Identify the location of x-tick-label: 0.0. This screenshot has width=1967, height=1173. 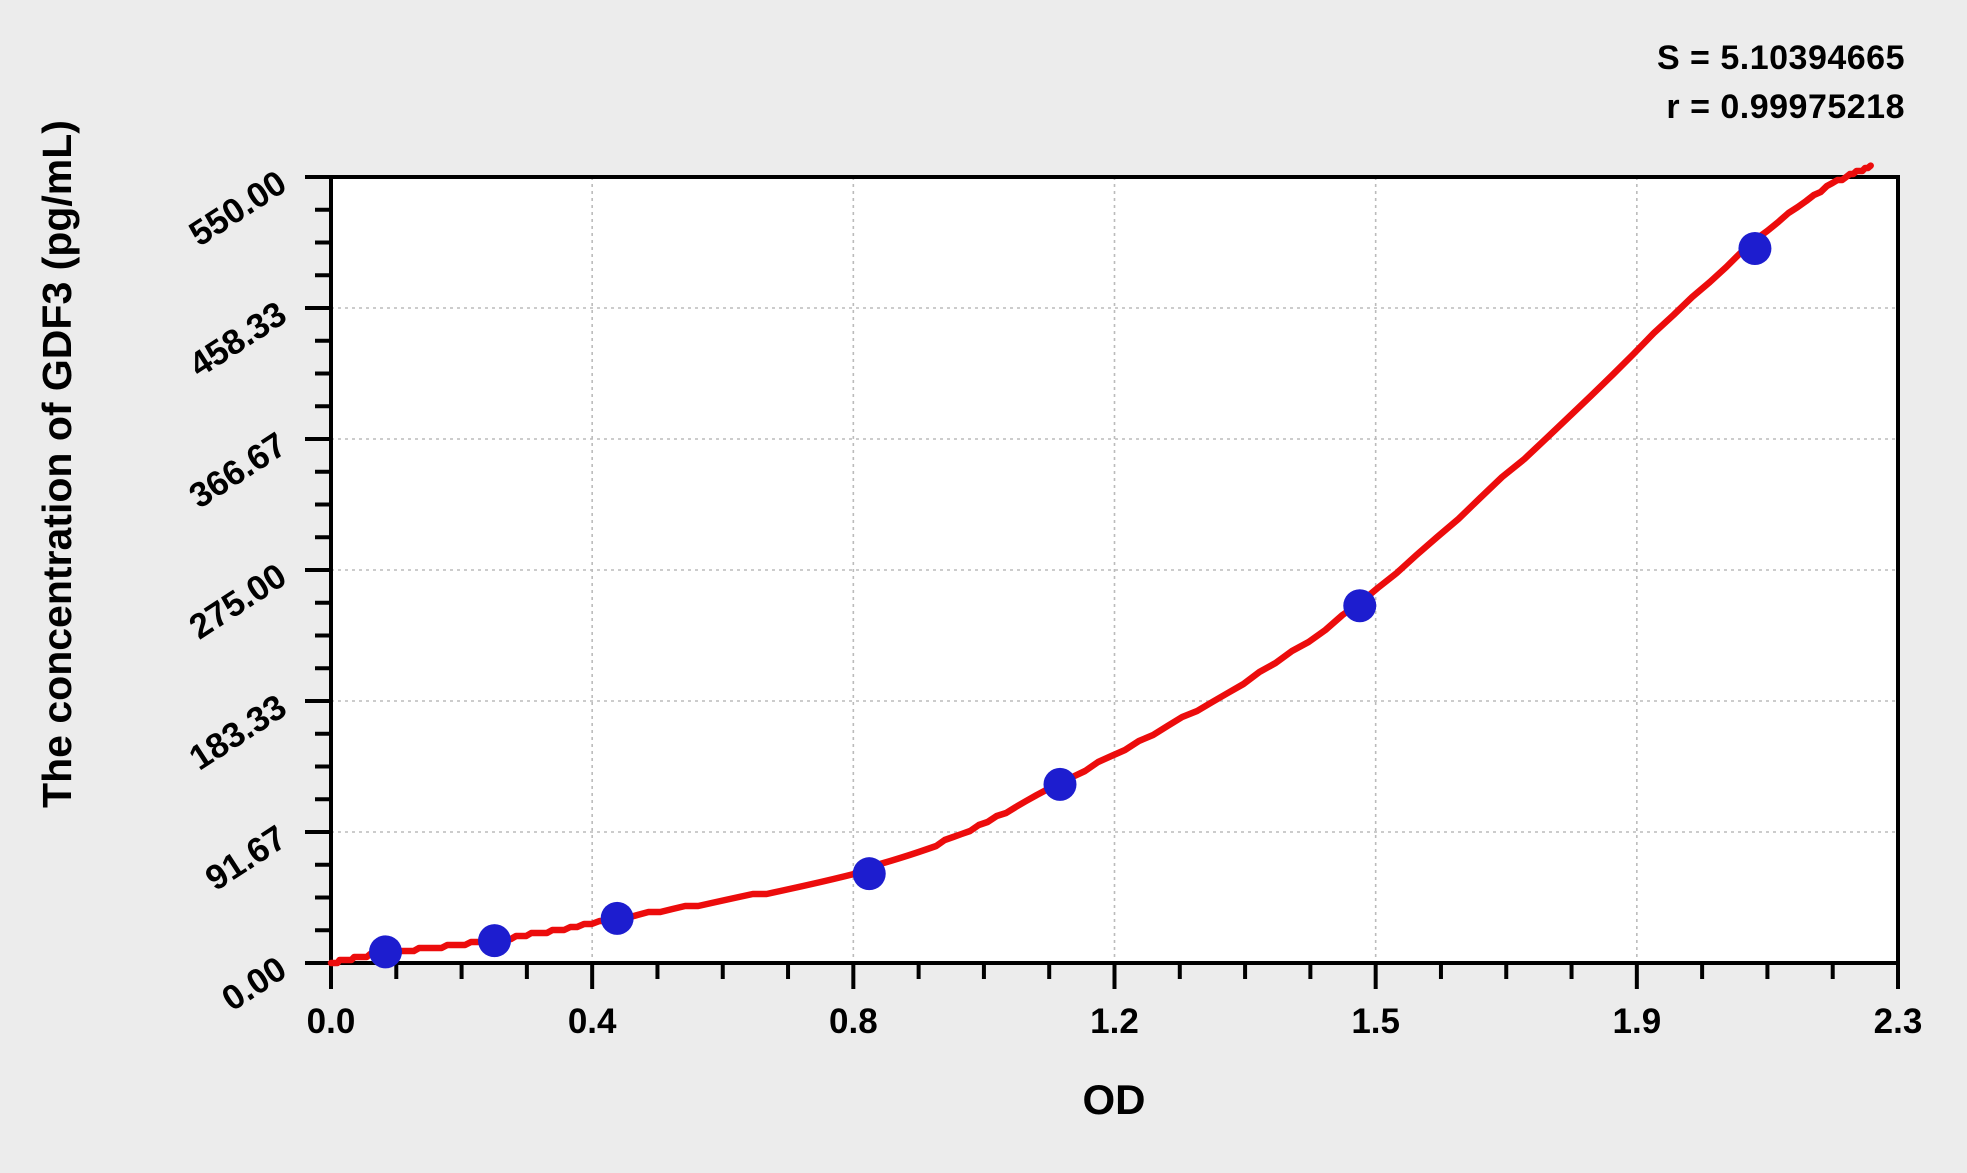
(331, 1021).